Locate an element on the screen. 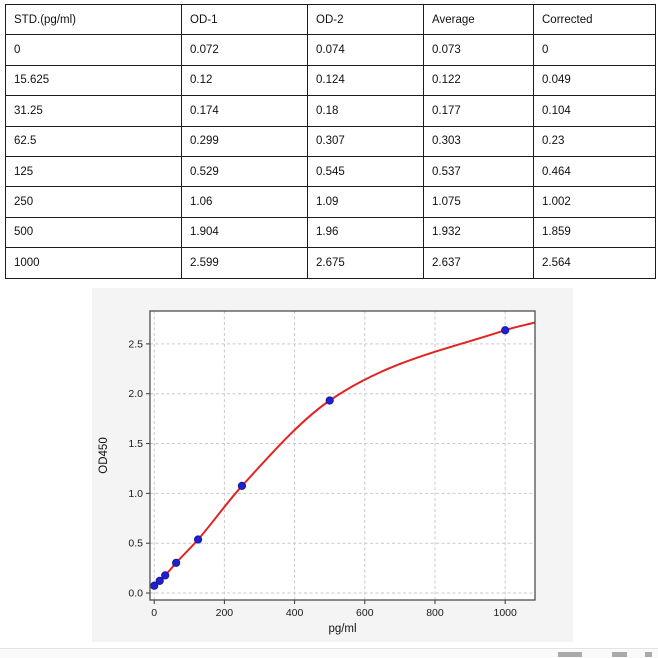 This screenshot has height=658, width=658. table-cell: 0.537 is located at coordinates (478, 171).